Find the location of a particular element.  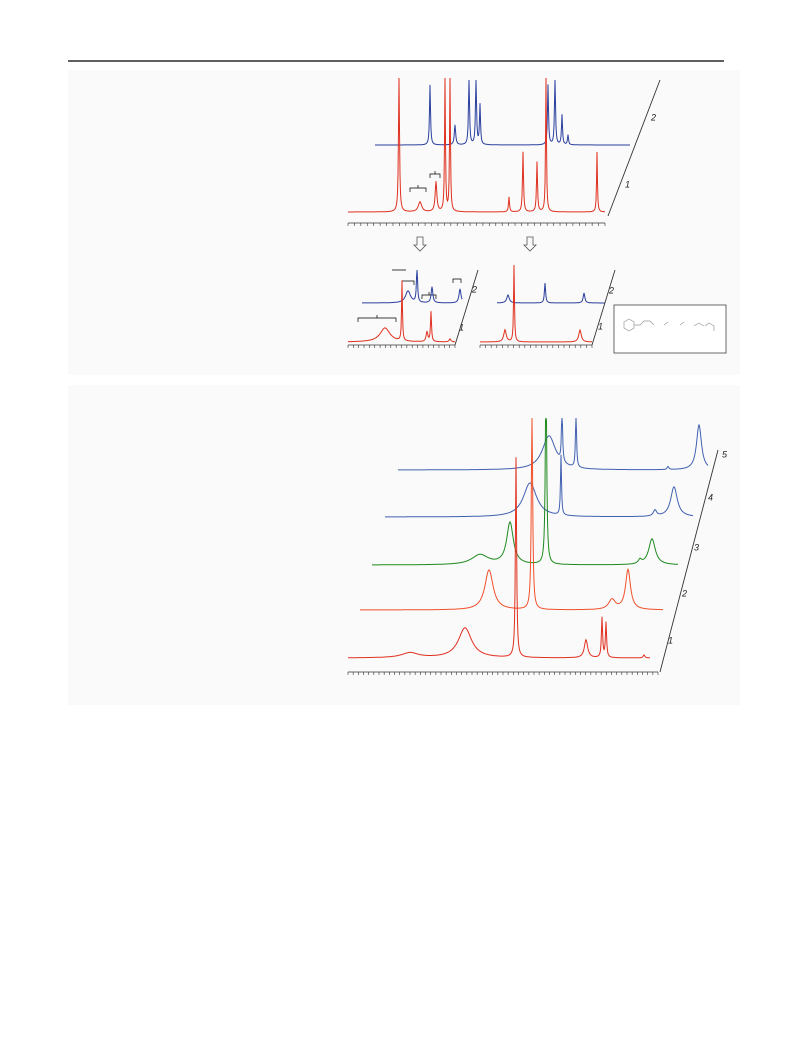

structure-box is located at coordinates (670, 329).